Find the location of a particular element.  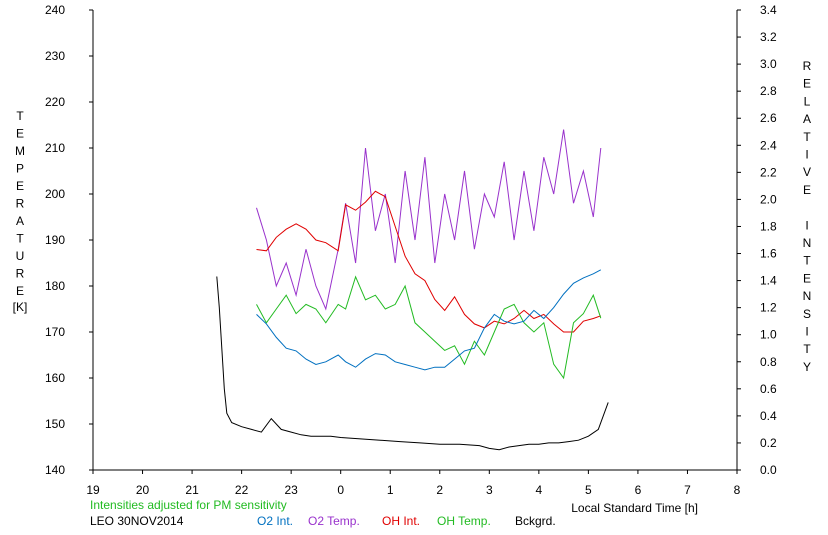

station-date-label: LEO 30NOV2014 is located at coordinates (137, 521).